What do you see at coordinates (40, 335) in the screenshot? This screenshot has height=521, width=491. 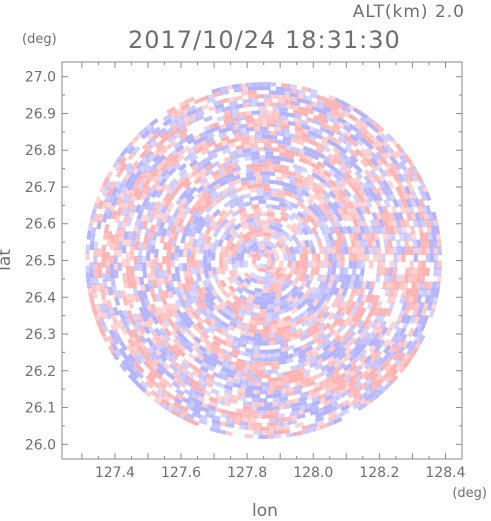 I see `y-tick-label: 26.3` at bounding box center [40, 335].